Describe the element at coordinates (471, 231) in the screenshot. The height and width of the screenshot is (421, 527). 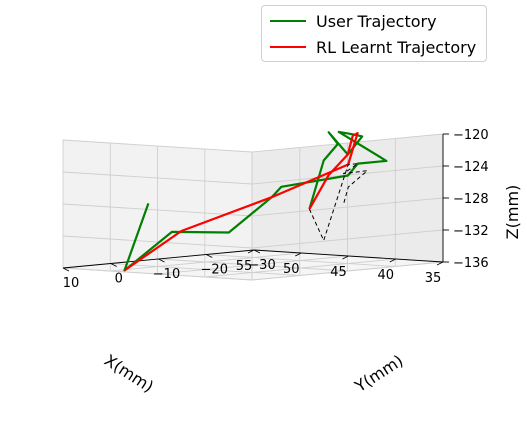
I see `z-tick-label: −132` at that location.